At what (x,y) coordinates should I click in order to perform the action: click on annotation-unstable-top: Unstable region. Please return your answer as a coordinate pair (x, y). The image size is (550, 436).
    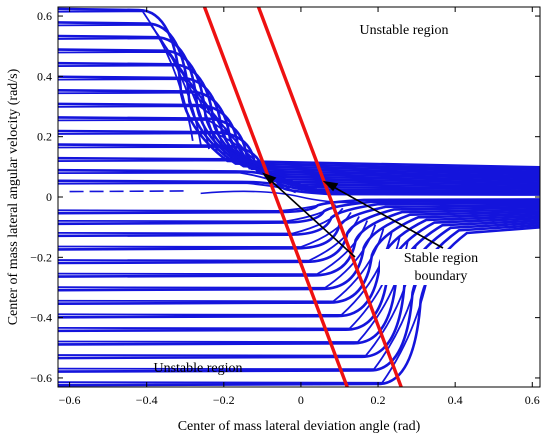
    Looking at the image, I should click on (403, 30).